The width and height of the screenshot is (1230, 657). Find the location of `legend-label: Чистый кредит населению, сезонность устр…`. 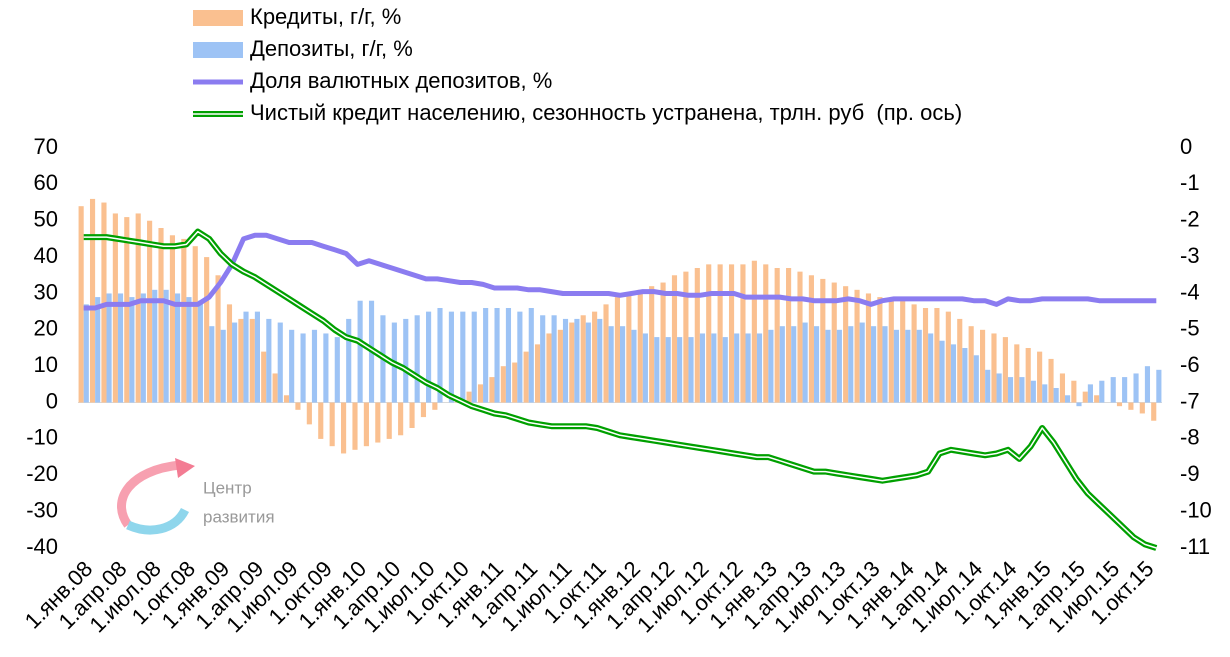

legend-label: Чистый кредит населению, сезонность устр… is located at coordinates (606, 112).